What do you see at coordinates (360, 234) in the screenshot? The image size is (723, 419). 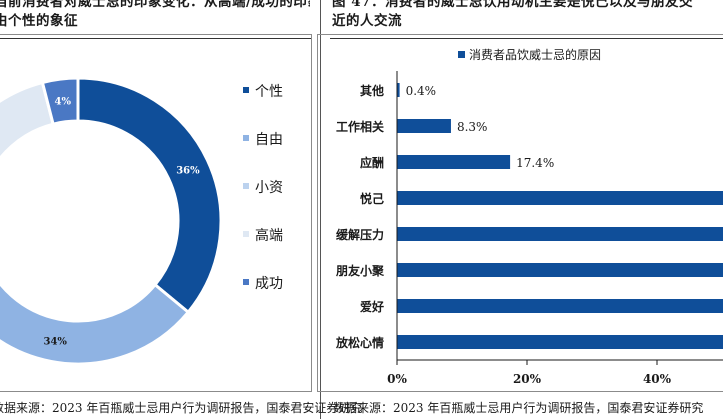 I see `bar-category-label: 缓解压力` at bounding box center [360, 234].